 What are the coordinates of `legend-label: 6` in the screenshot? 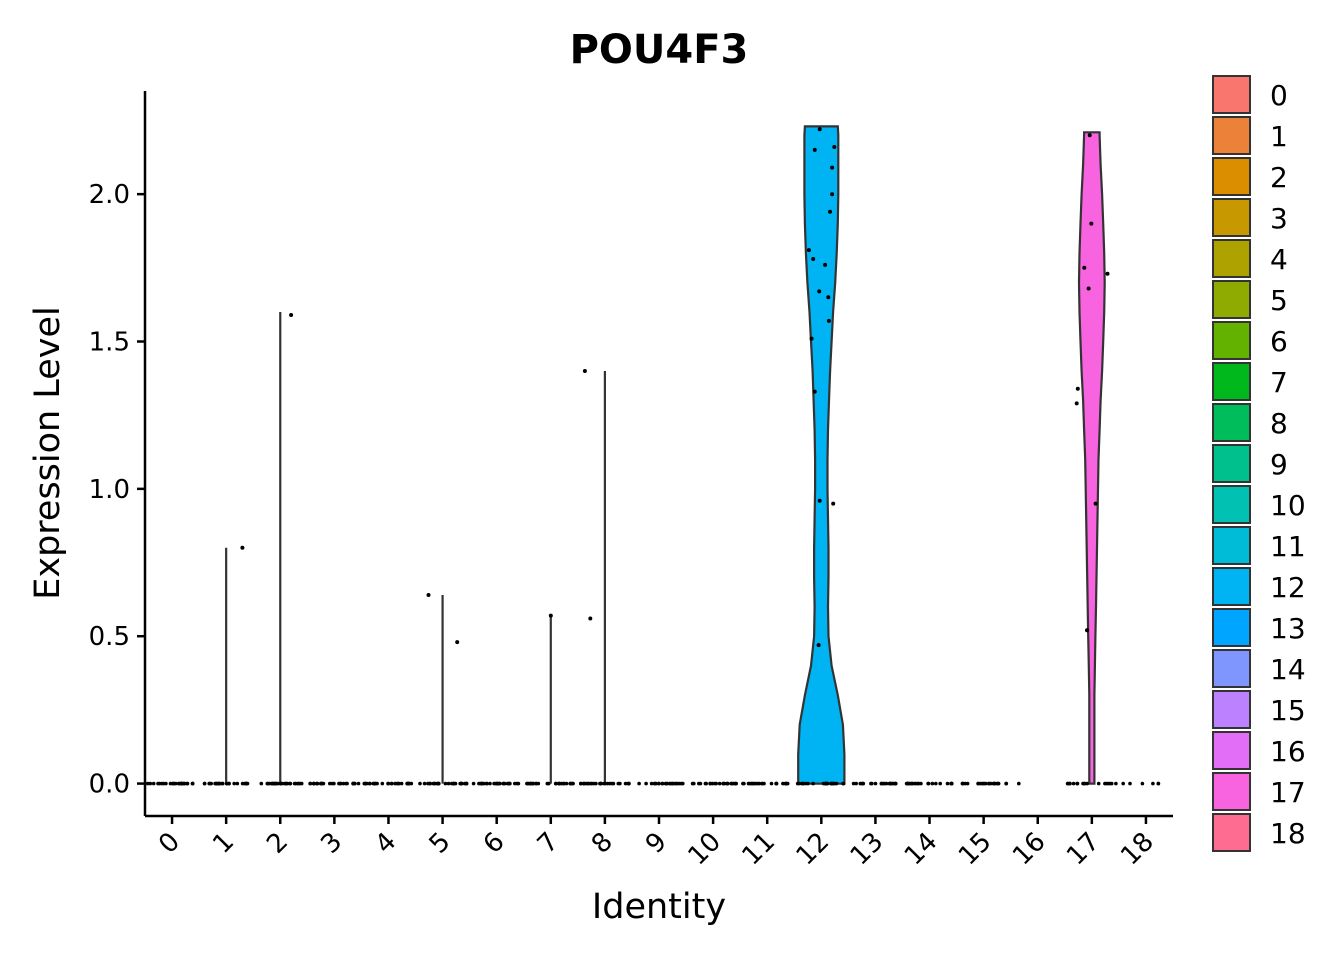 It's located at (1279, 341).